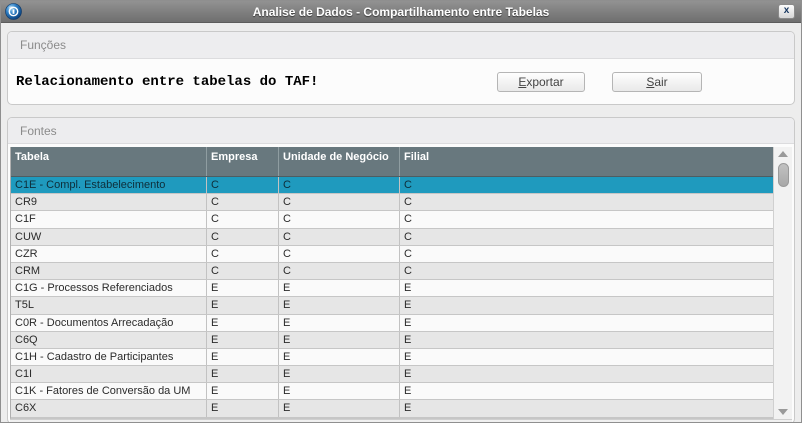 The height and width of the screenshot is (423, 802). I want to click on table-cell: C1F, so click(109, 219).